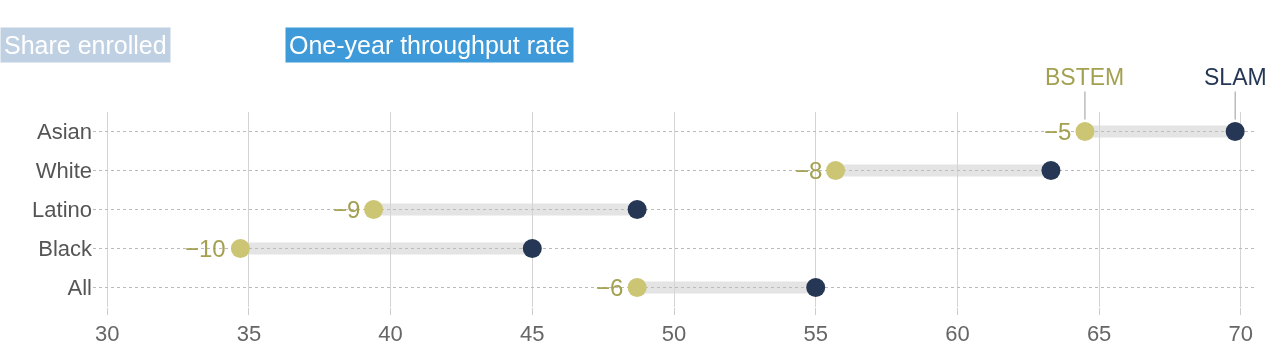 The width and height of the screenshot is (1280, 358). What do you see at coordinates (205, 248) in the screenshot?
I see `annotation: −10` at bounding box center [205, 248].